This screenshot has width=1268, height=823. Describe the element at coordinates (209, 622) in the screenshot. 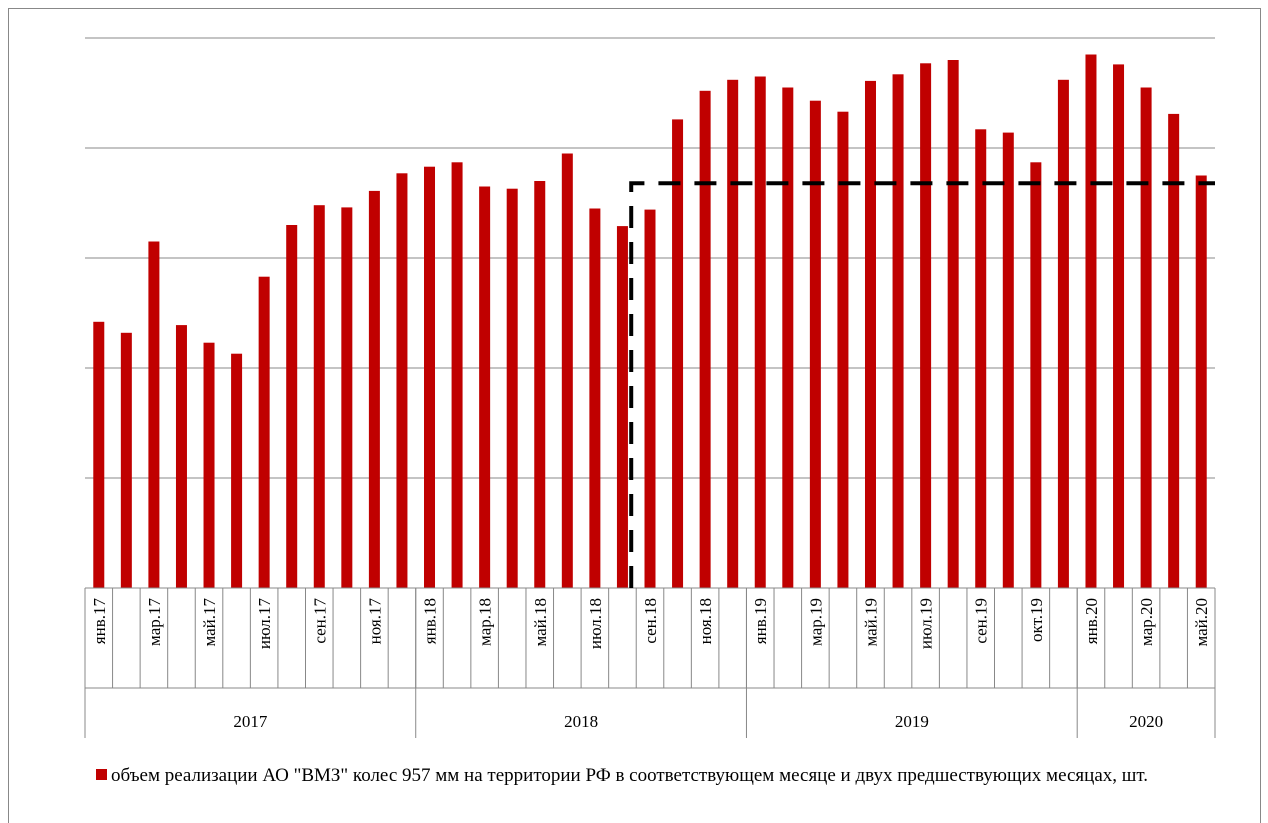

I see `x-tick-label: май.17` at that location.